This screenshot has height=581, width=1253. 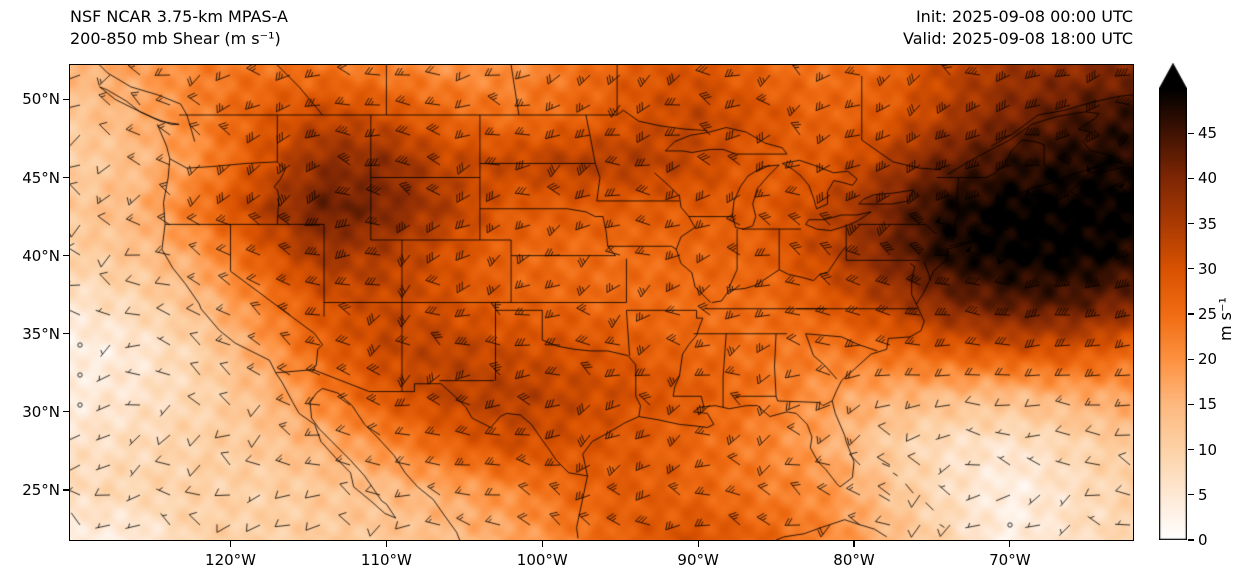 I want to click on colorbar-tick-label: 25, so click(x=1208, y=314).